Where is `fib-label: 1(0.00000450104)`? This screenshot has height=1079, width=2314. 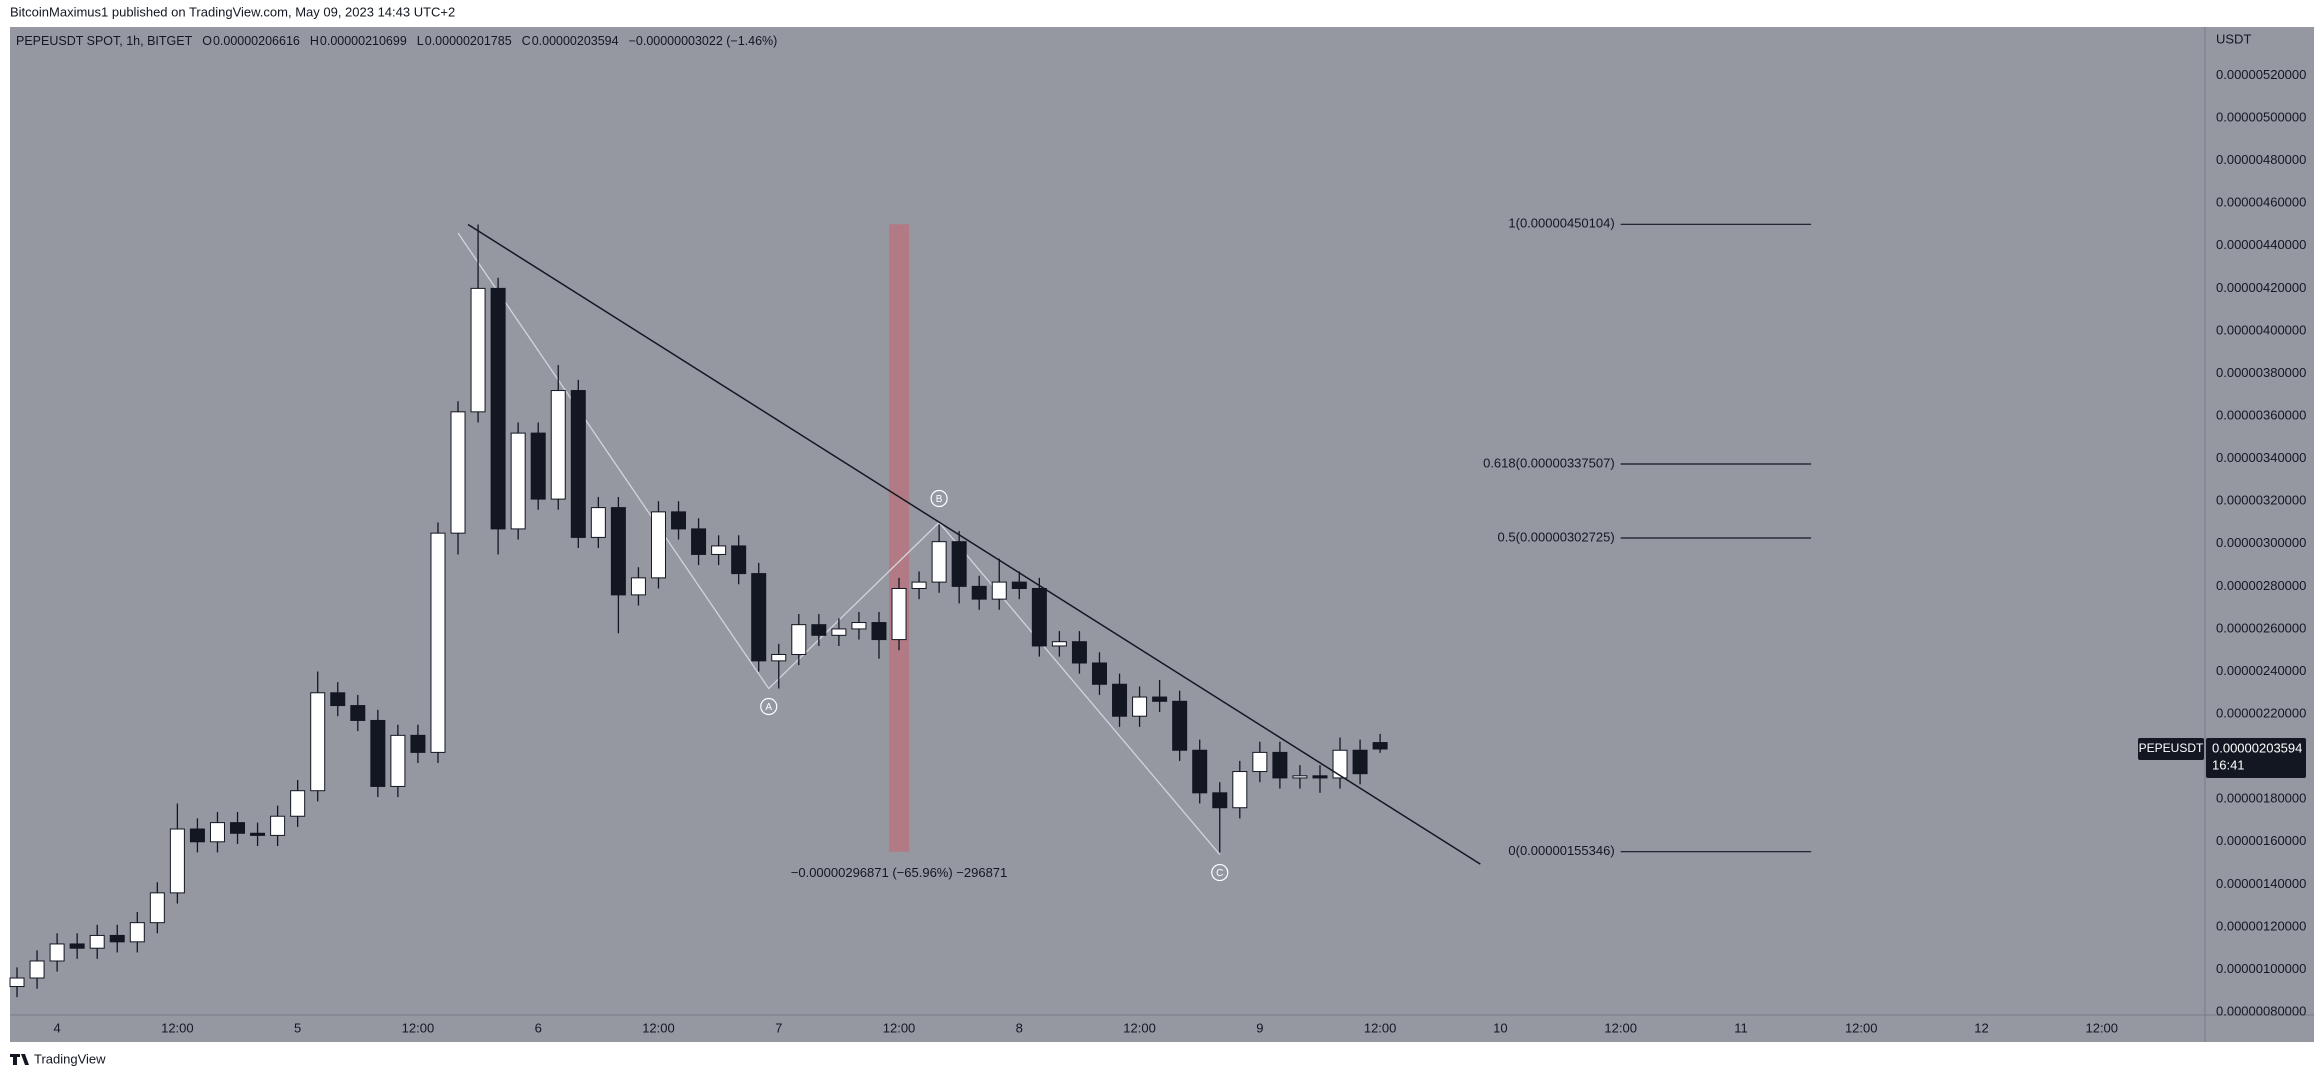
fib-label: 1(0.00000450104) is located at coordinates (1561, 223).